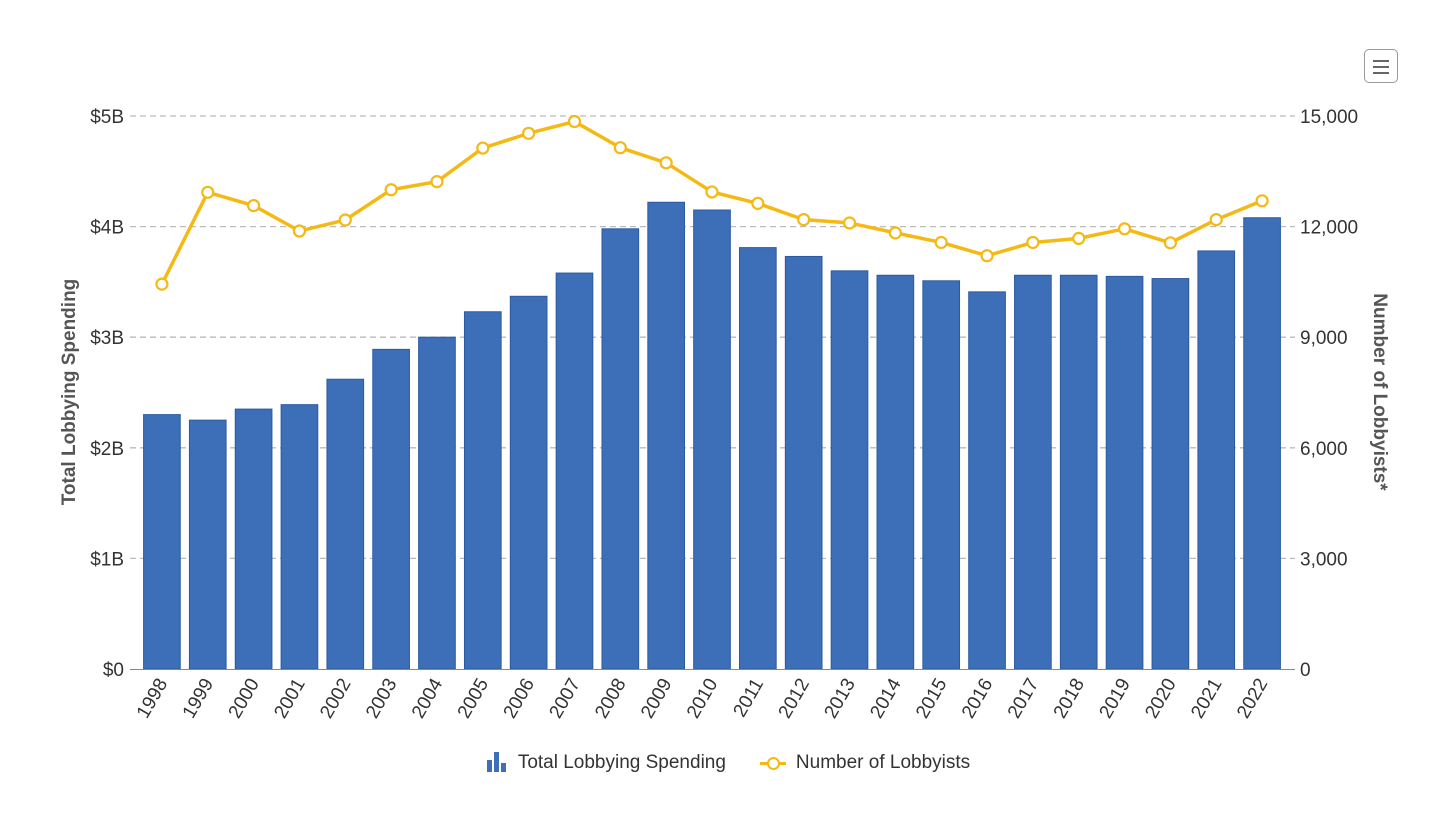 The image size is (1456, 834). What do you see at coordinates (656, 698) in the screenshot?
I see `x-tick-label: 2009` at bounding box center [656, 698].